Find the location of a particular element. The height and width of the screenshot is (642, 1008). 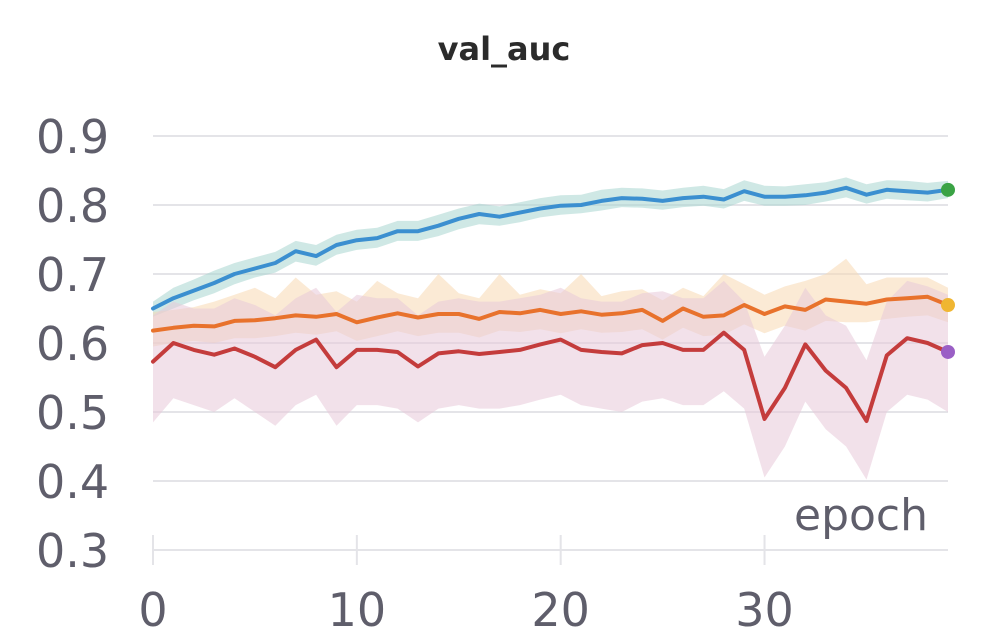

y-tick-label: 0.3 is located at coordinates (72, 551).